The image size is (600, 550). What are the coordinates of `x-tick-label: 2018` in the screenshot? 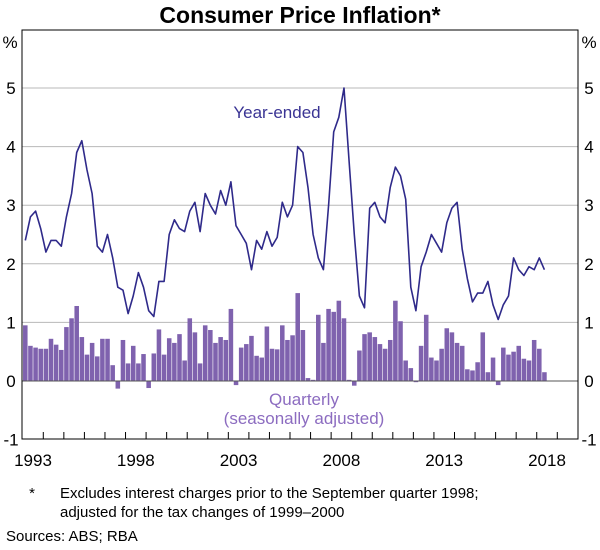 It's located at (547, 460).